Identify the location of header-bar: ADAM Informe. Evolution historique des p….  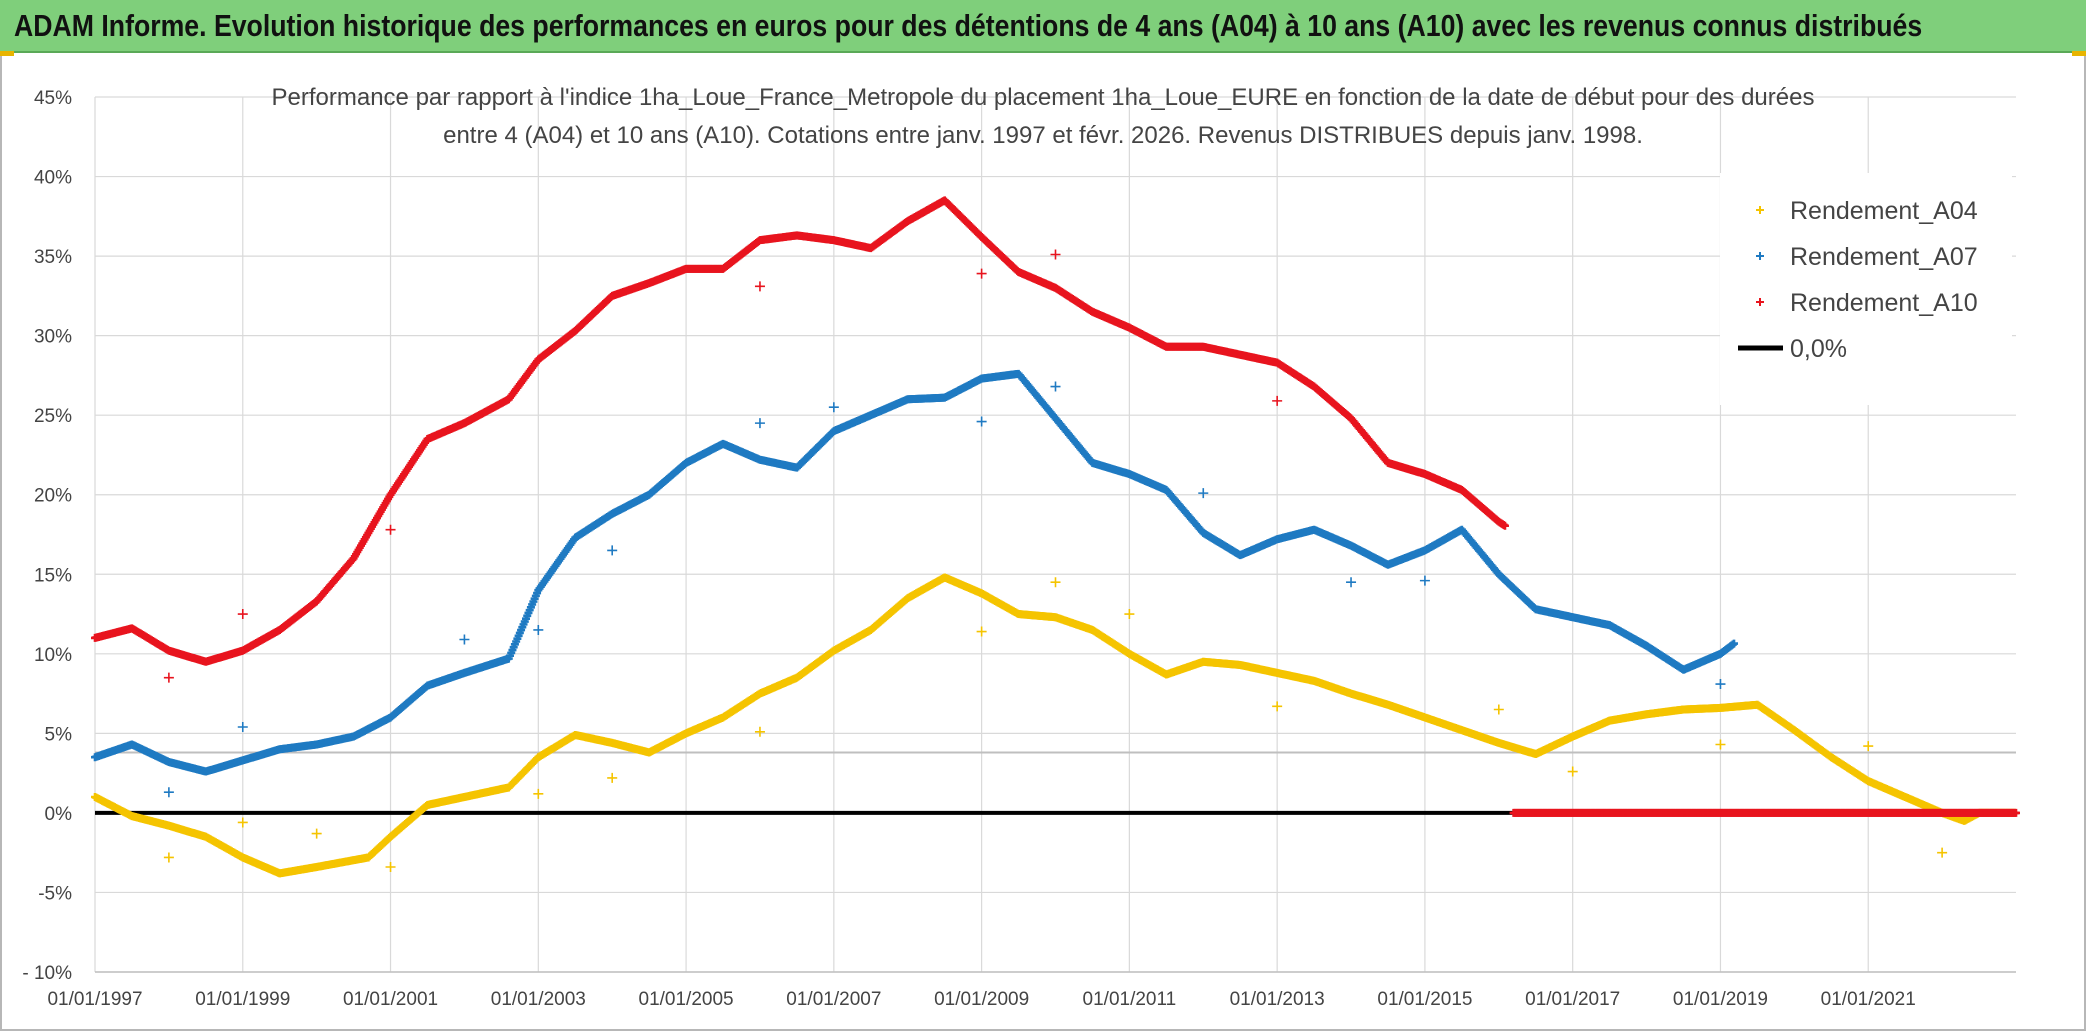
(1043, 26).